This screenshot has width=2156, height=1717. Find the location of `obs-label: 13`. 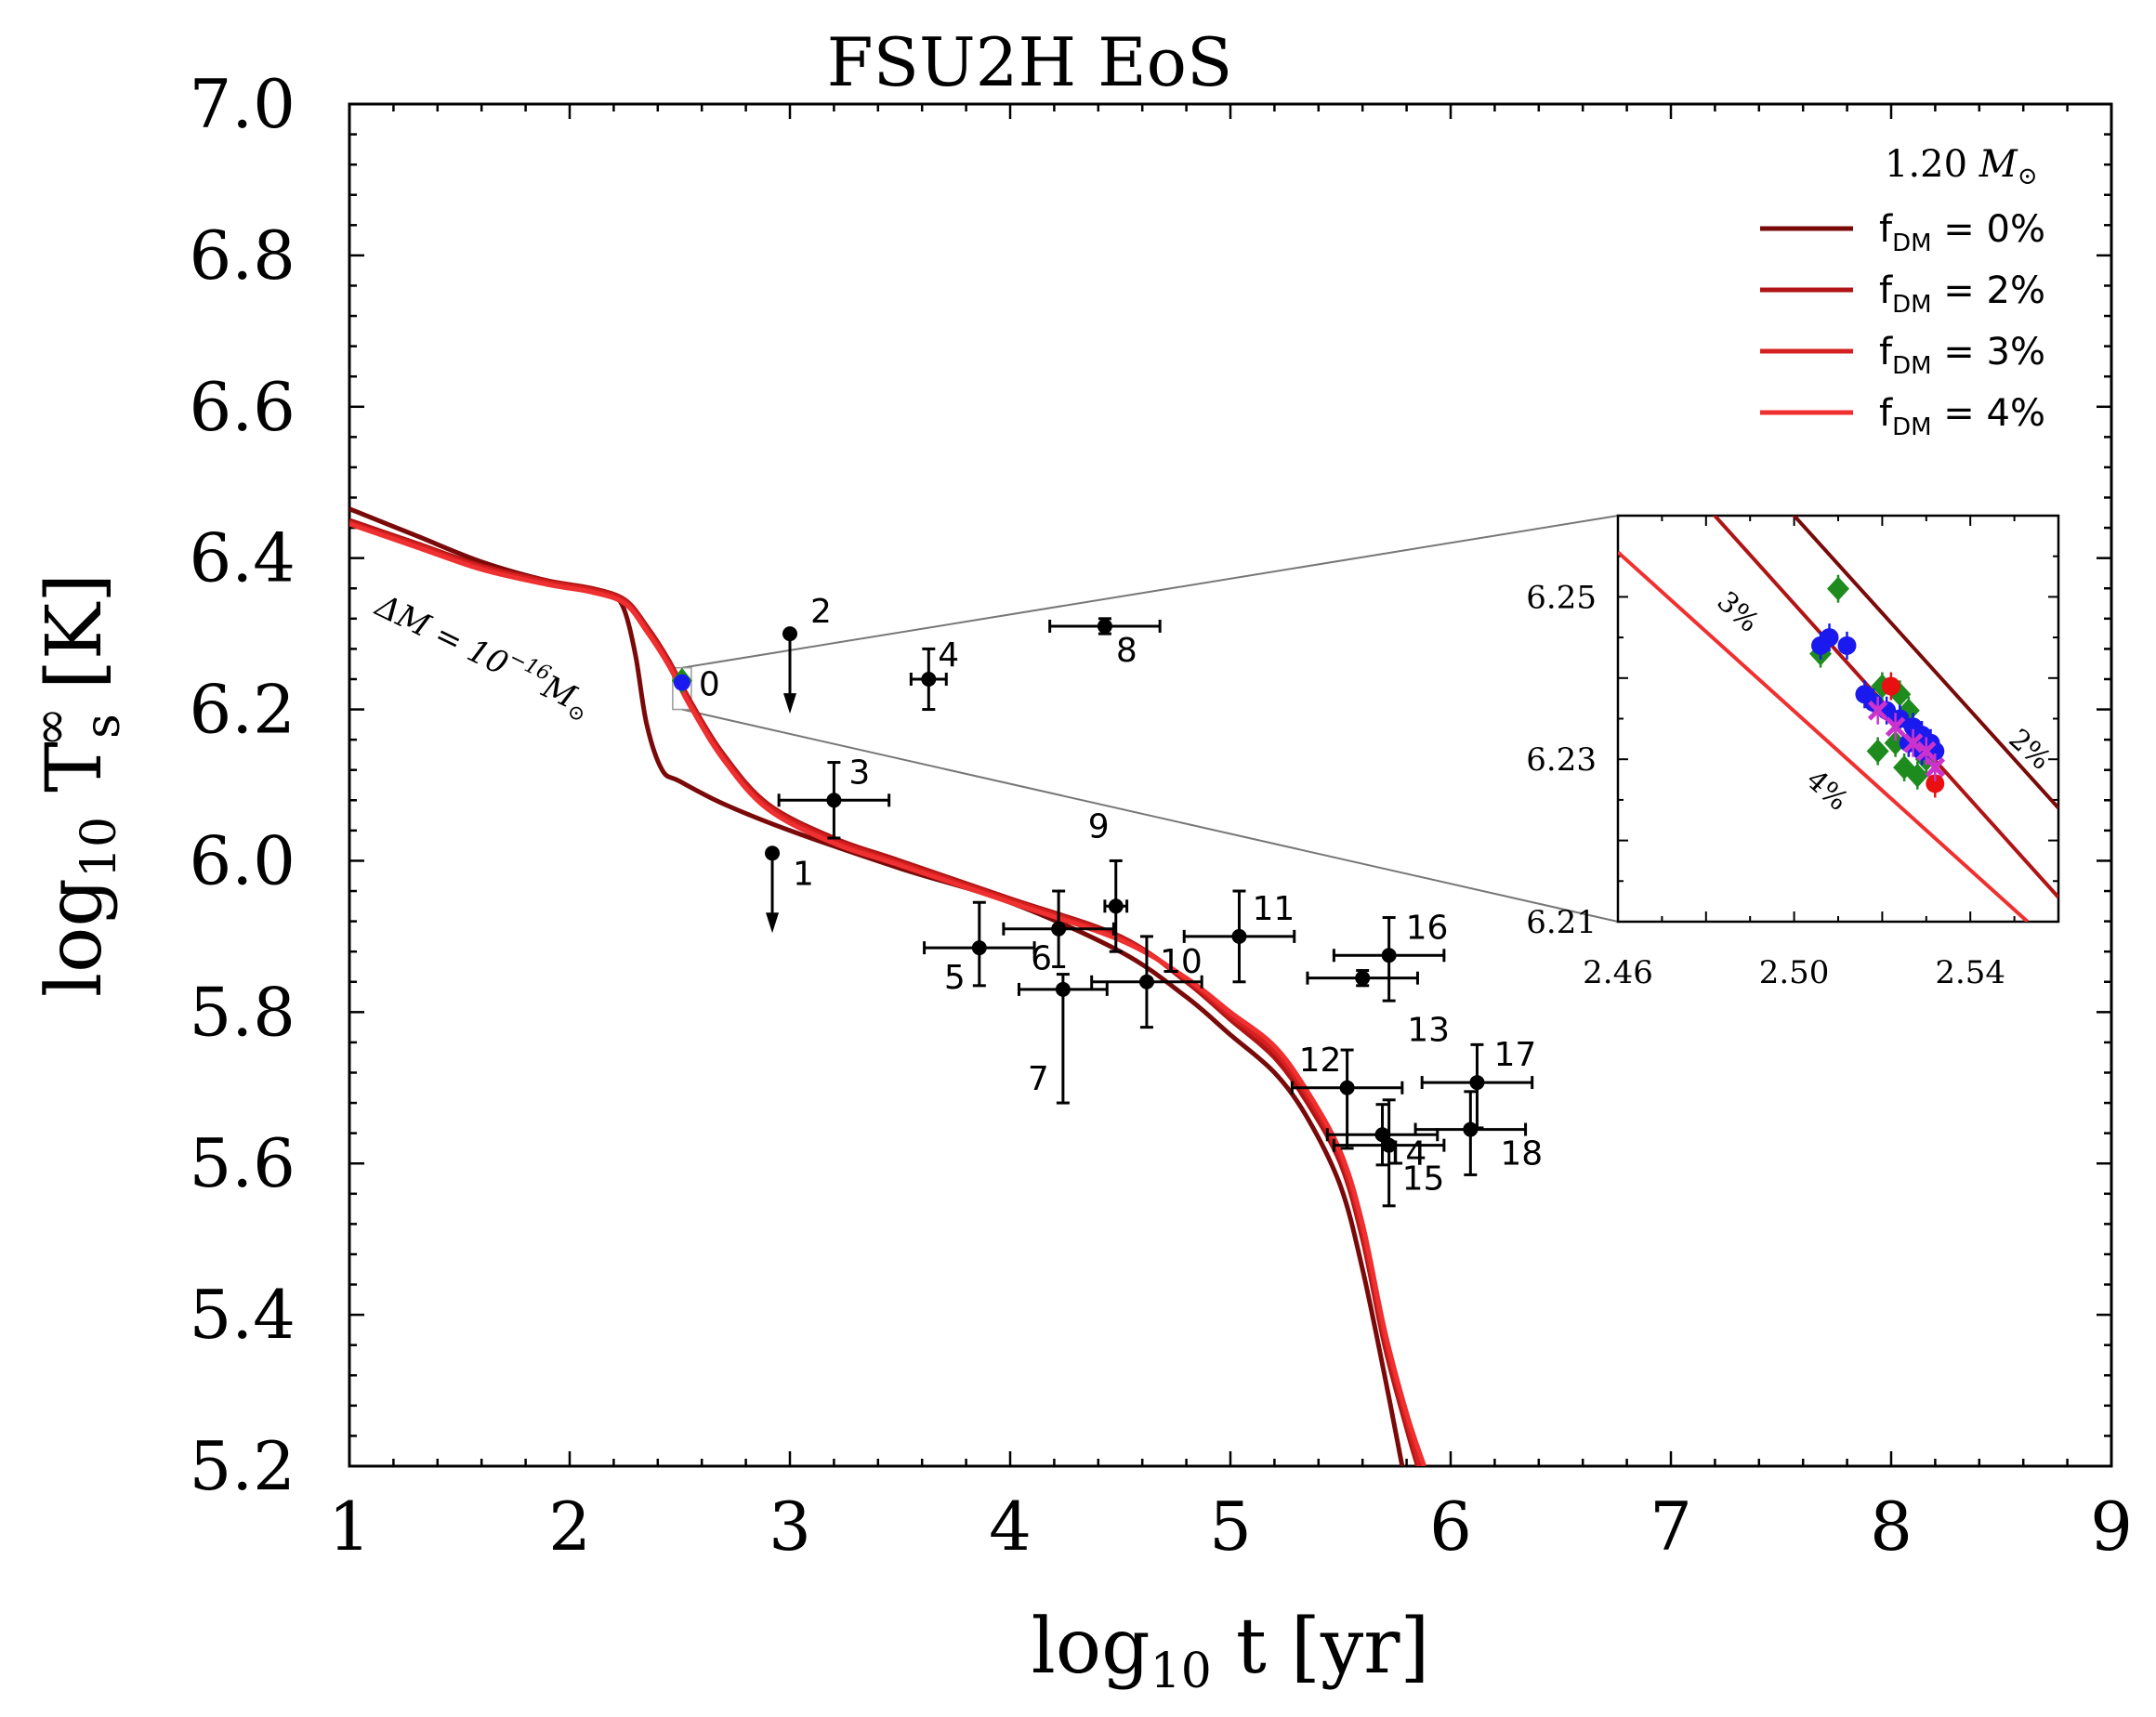

obs-label: 13 is located at coordinates (1428, 1031).